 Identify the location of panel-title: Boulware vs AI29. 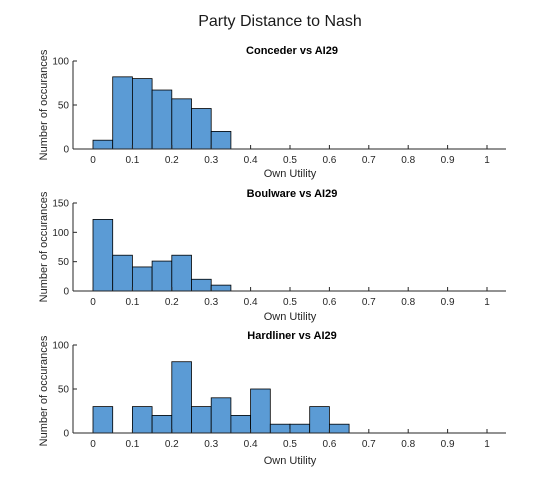
(292, 194).